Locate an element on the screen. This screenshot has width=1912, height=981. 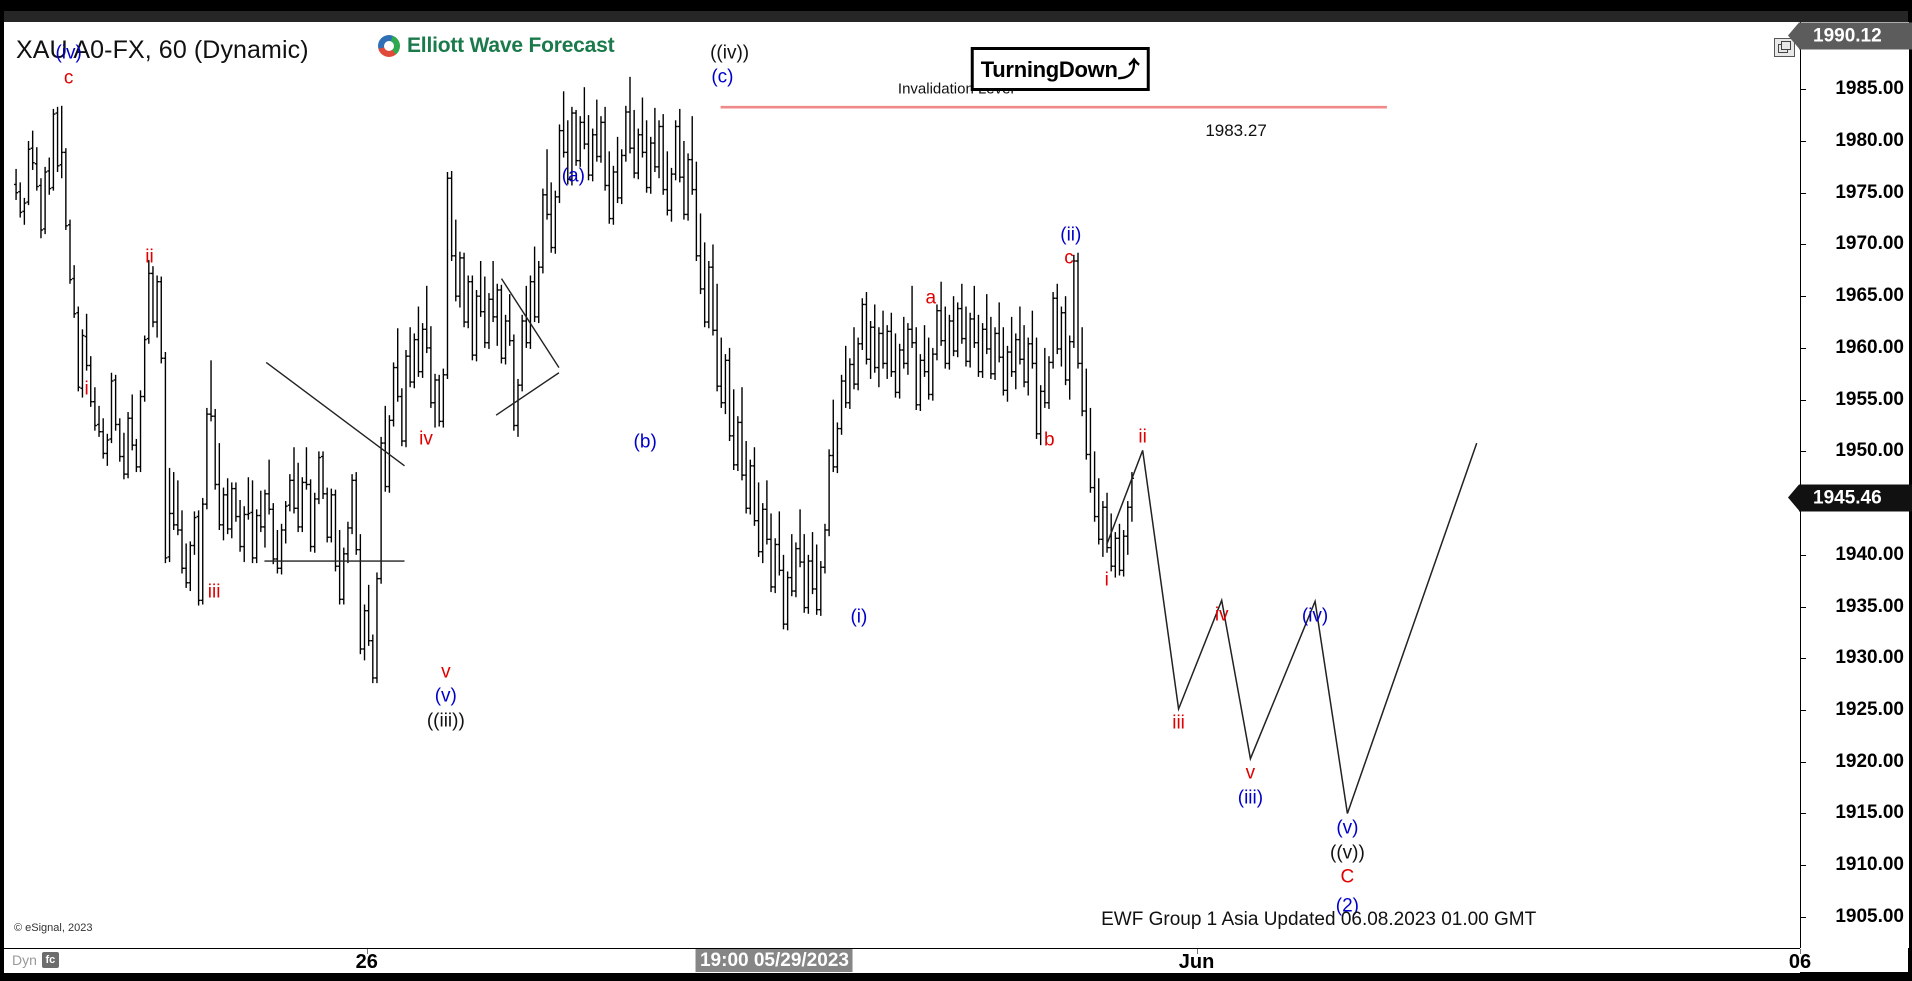
trendline-channel-upper is located at coordinates (530, 323).